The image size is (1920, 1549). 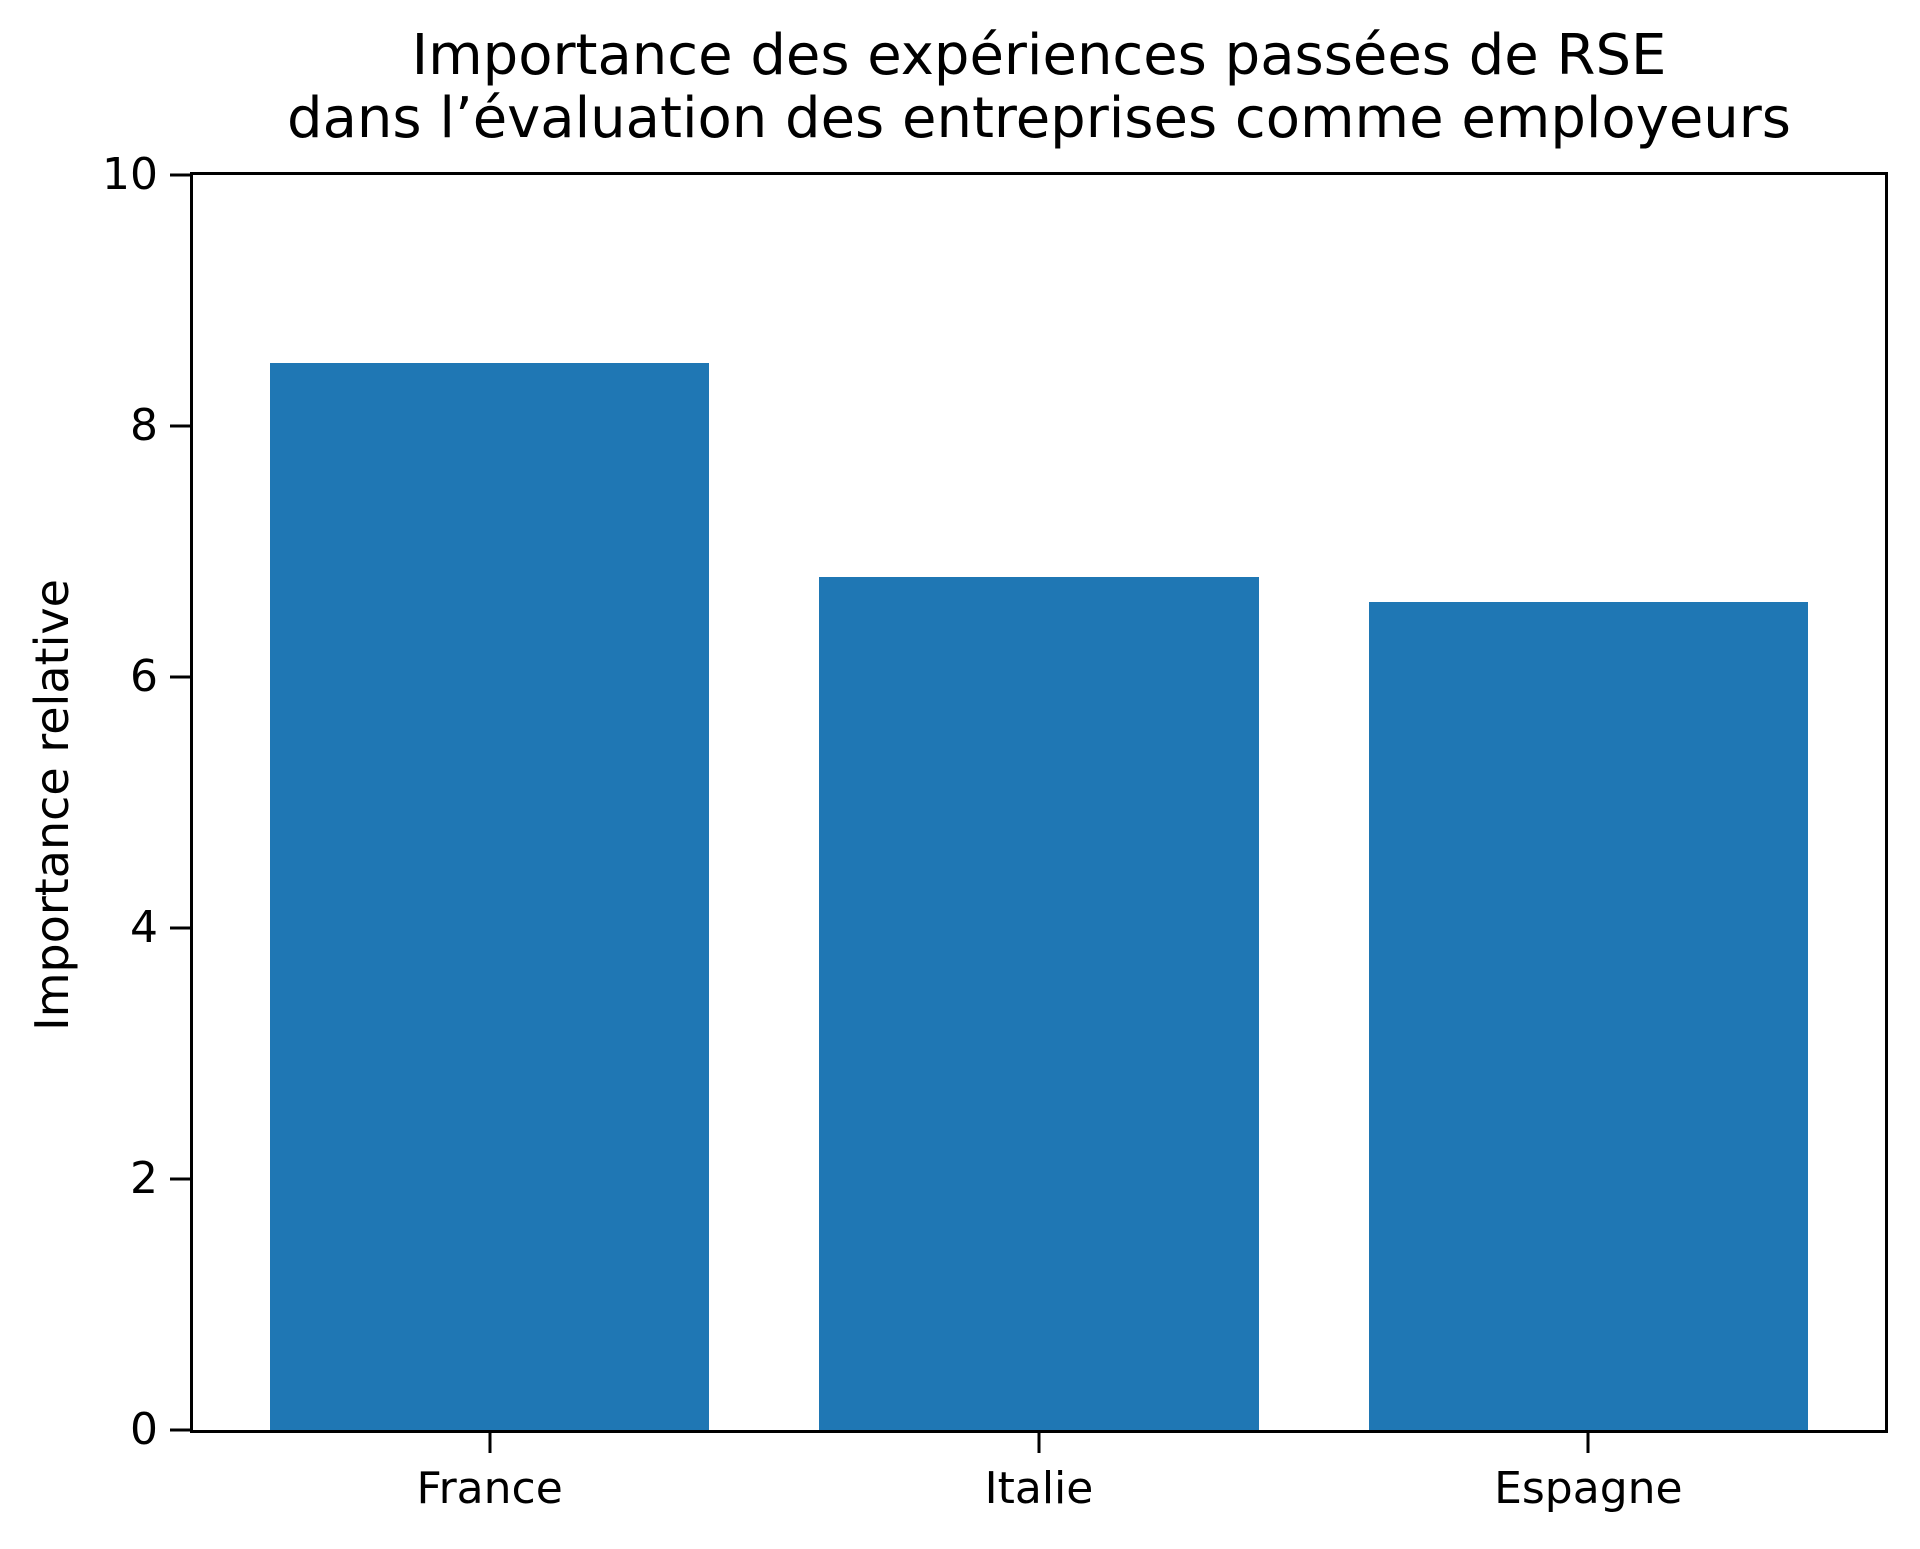 I want to click on y-axis-label: Importance relative, so click(x=52, y=805).